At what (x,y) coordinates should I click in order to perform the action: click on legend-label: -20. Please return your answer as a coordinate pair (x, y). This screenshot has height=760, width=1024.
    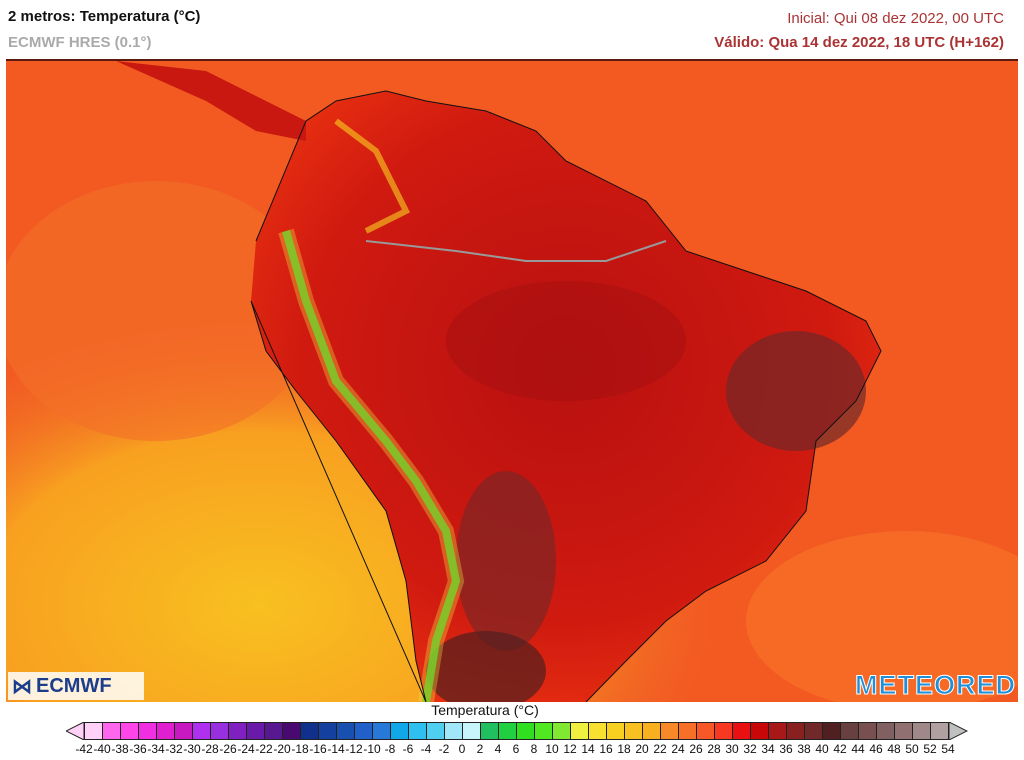
    Looking at the image, I should click on (282, 749).